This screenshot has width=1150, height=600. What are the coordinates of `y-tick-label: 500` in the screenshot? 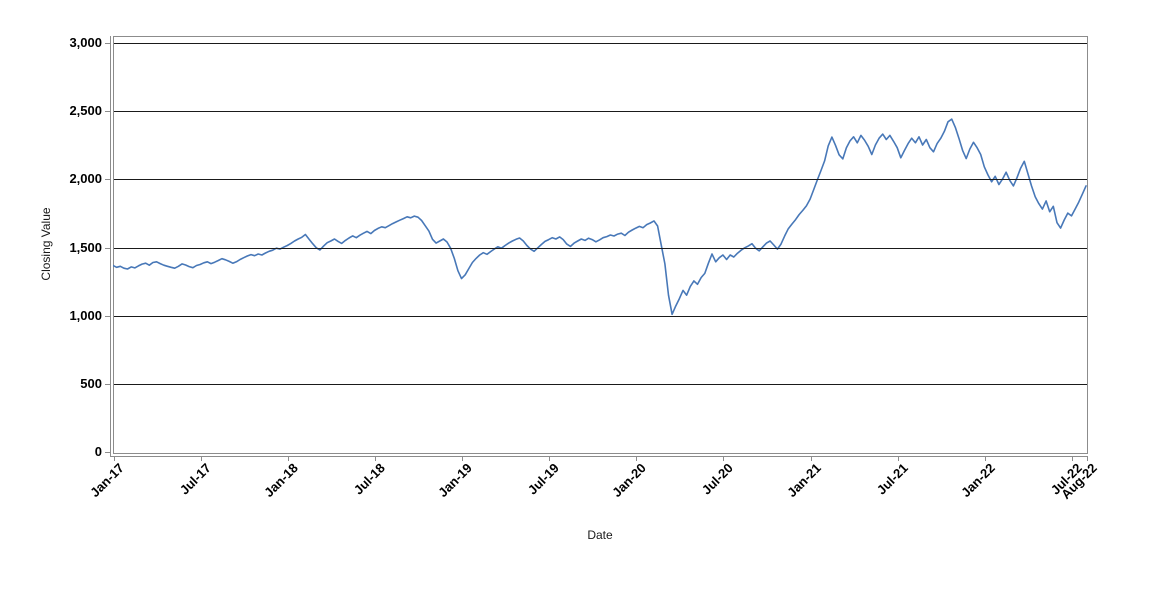 It's located at (91, 383).